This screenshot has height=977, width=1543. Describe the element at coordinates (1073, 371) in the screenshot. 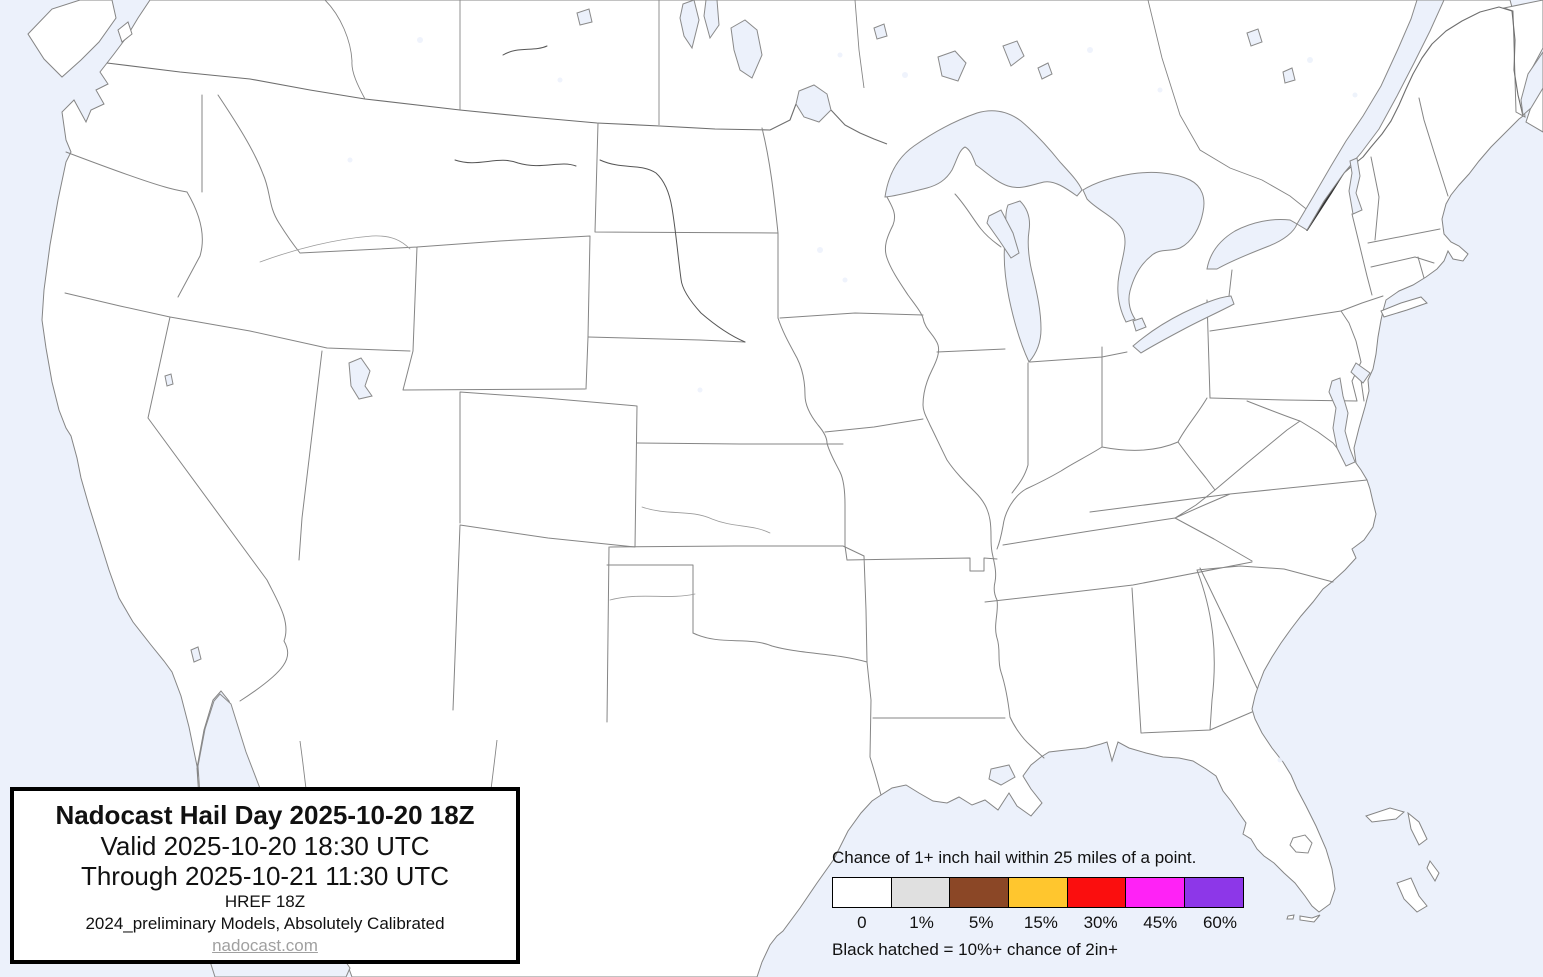

I see `state-borders-midwest` at that location.